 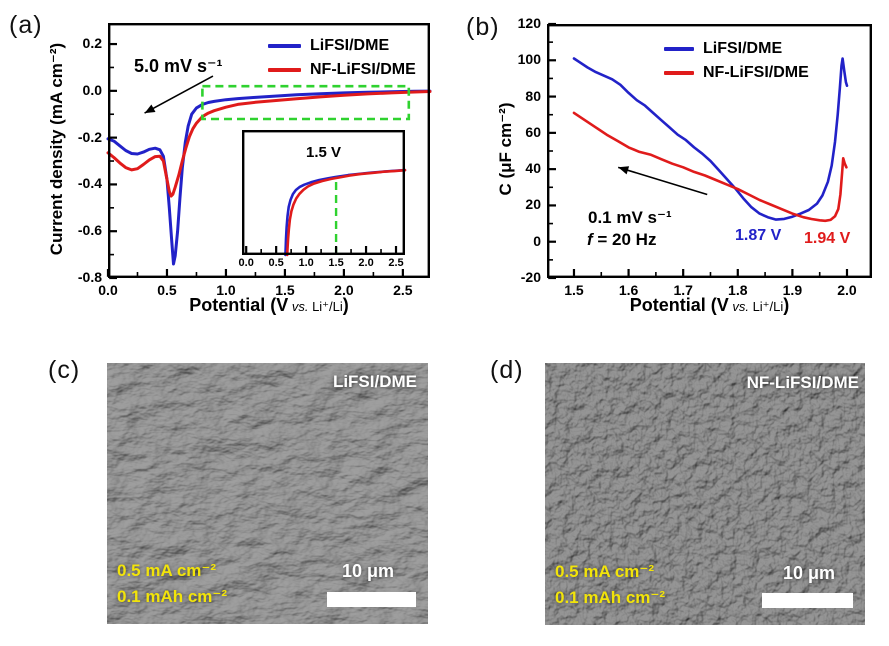 I want to click on chart-a-x-tick-label: 0.0, so click(x=108, y=290).